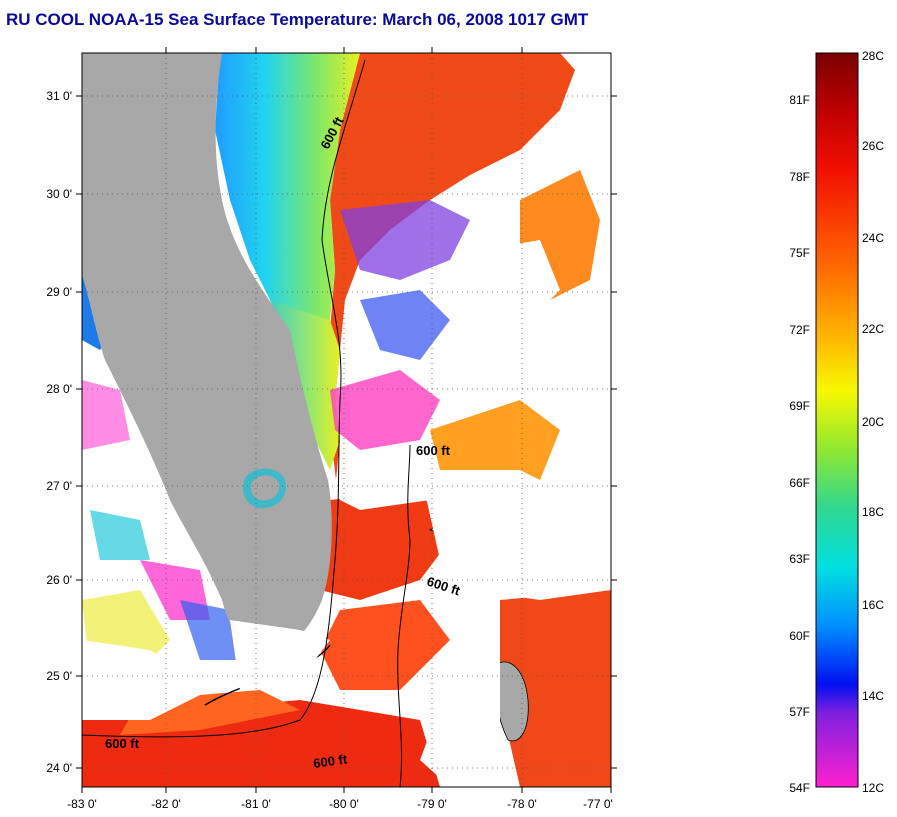 This screenshot has height=817, width=897. What do you see at coordinates (799, 559) in the screenshot?
I see `colorbar-fahrenheit-label: 63F` at bounding box center [799, 559].